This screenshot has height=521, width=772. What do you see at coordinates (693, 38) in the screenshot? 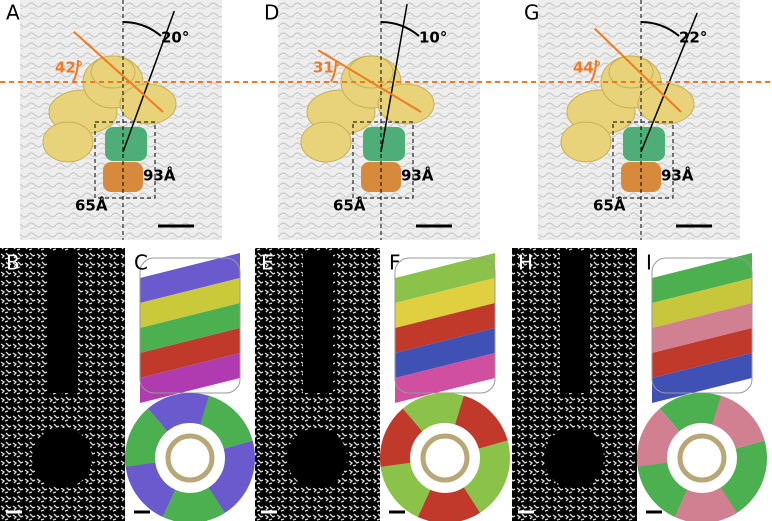
I see `right-angle: 22°` at bounding box center [693, 38].